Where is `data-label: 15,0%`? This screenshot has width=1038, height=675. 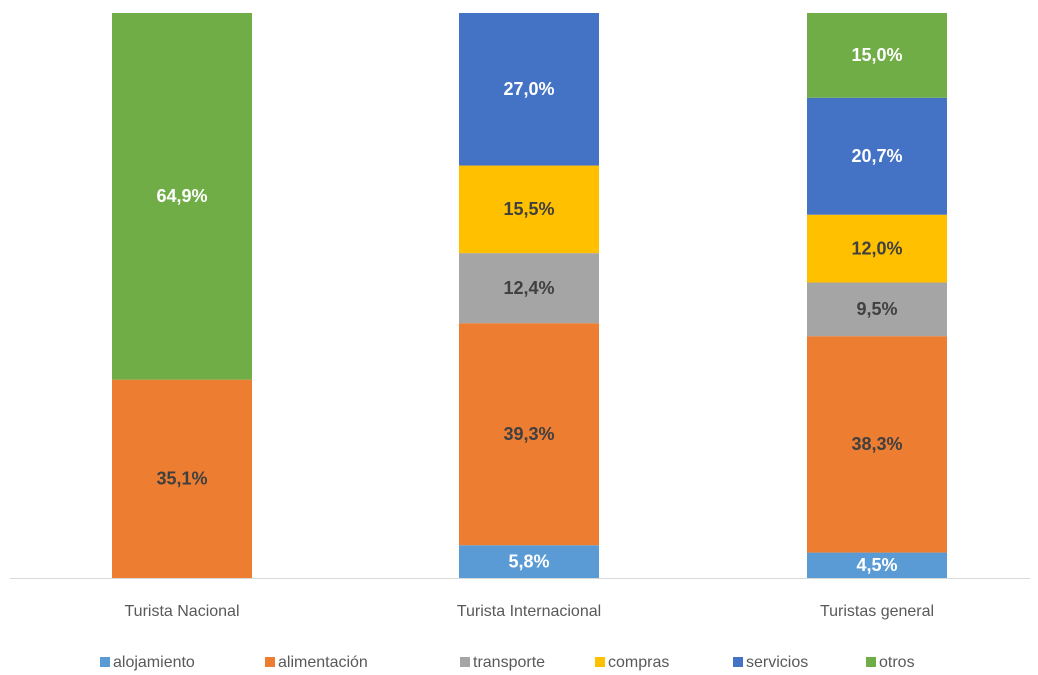
data-label: 15,0% is located at coordinates (876, 55).